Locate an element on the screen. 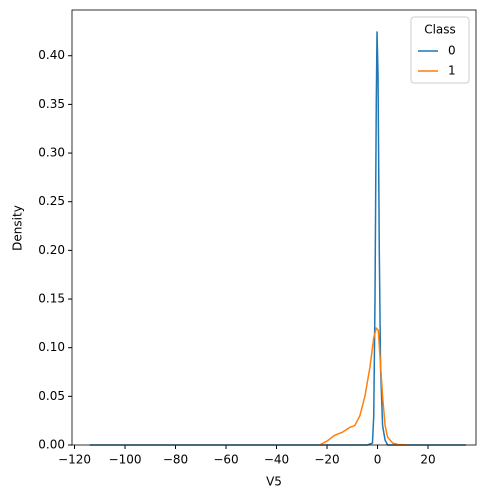  y-tick-label: 0.40 is located at coordinates (51, 55).